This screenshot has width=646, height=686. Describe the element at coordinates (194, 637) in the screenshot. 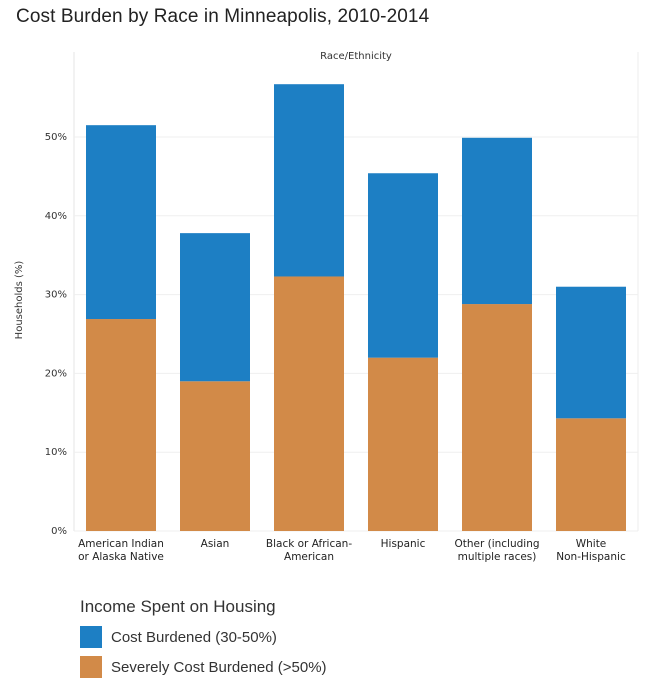

I see `legend-label-cost-burdened: Cost Burdened (30-50%)` at that location.